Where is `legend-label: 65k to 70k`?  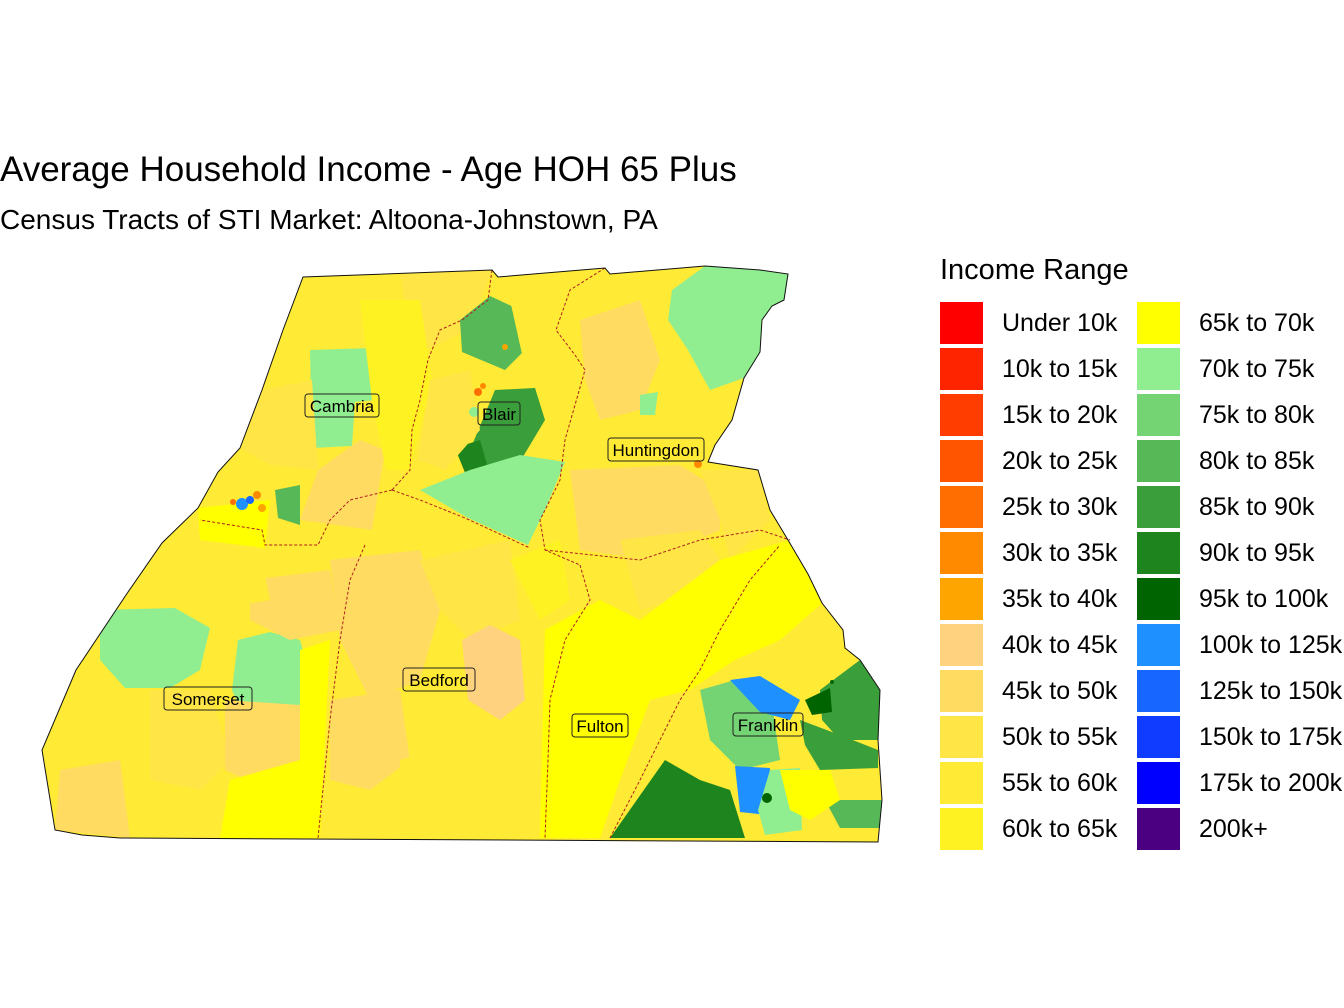
legend-label: 65k to 70k is located at coordinates (1257, 323).